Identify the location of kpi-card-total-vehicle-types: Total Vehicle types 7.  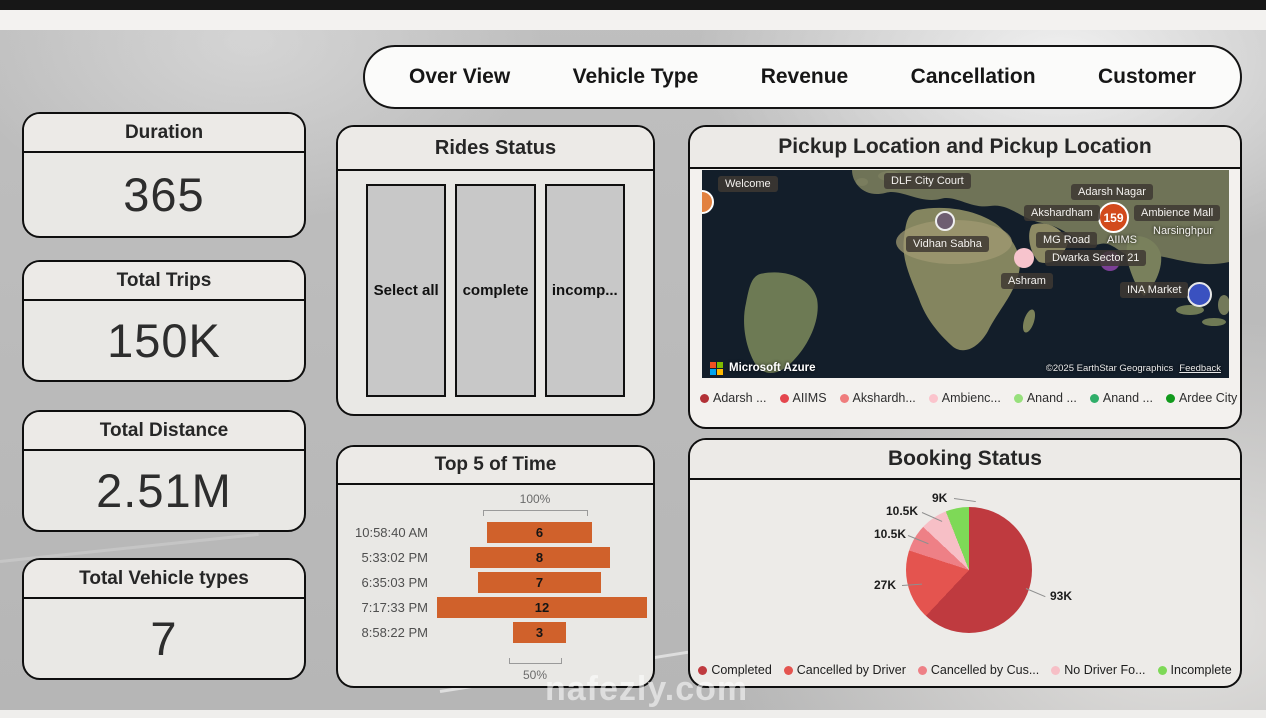
(164, 619).